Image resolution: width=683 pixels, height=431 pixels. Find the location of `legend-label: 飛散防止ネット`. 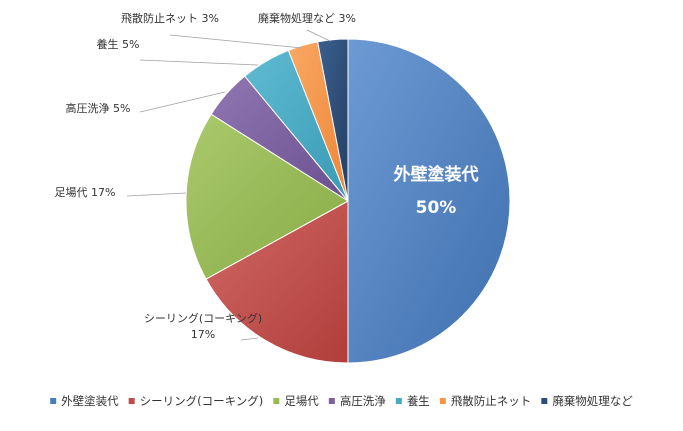

legend-label: 飛散防止ネット is located at coordinates (491, 401).